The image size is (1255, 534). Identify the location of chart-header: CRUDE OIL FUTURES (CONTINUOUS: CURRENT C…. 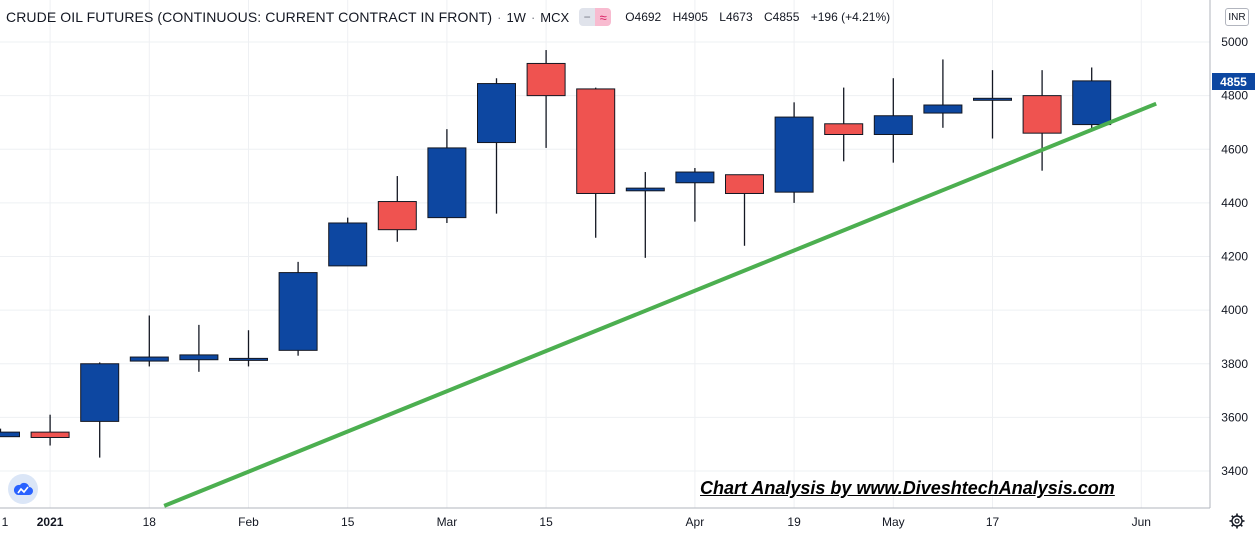
(449, 17).